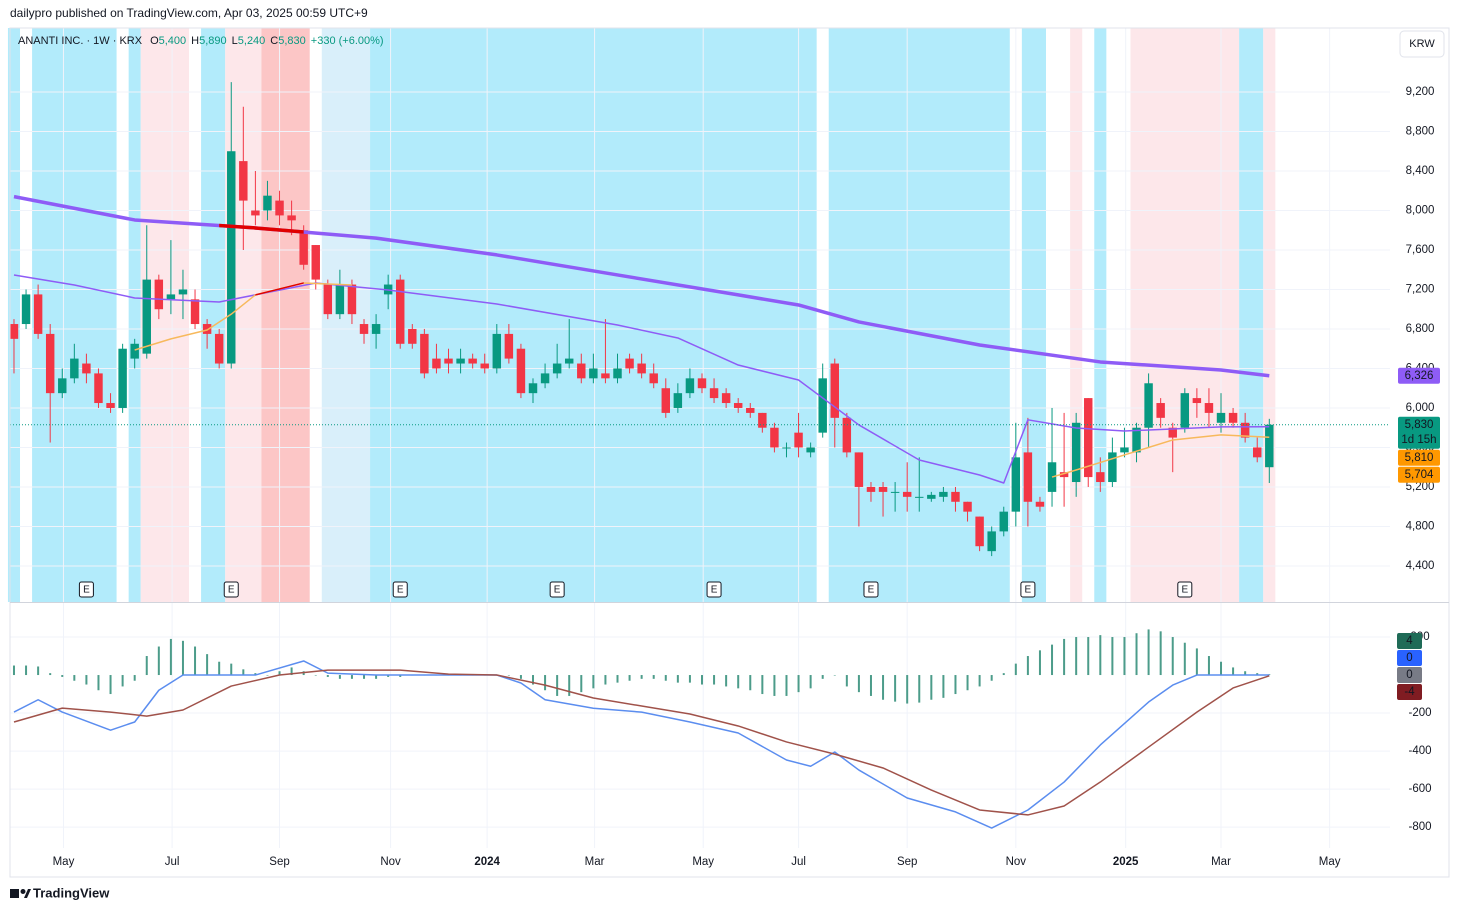 The width and height of the screenshot is (1460, 912). Describe the element at coordinates (1185, 589) in the screenshot. I see `earnings-marker` at that location.